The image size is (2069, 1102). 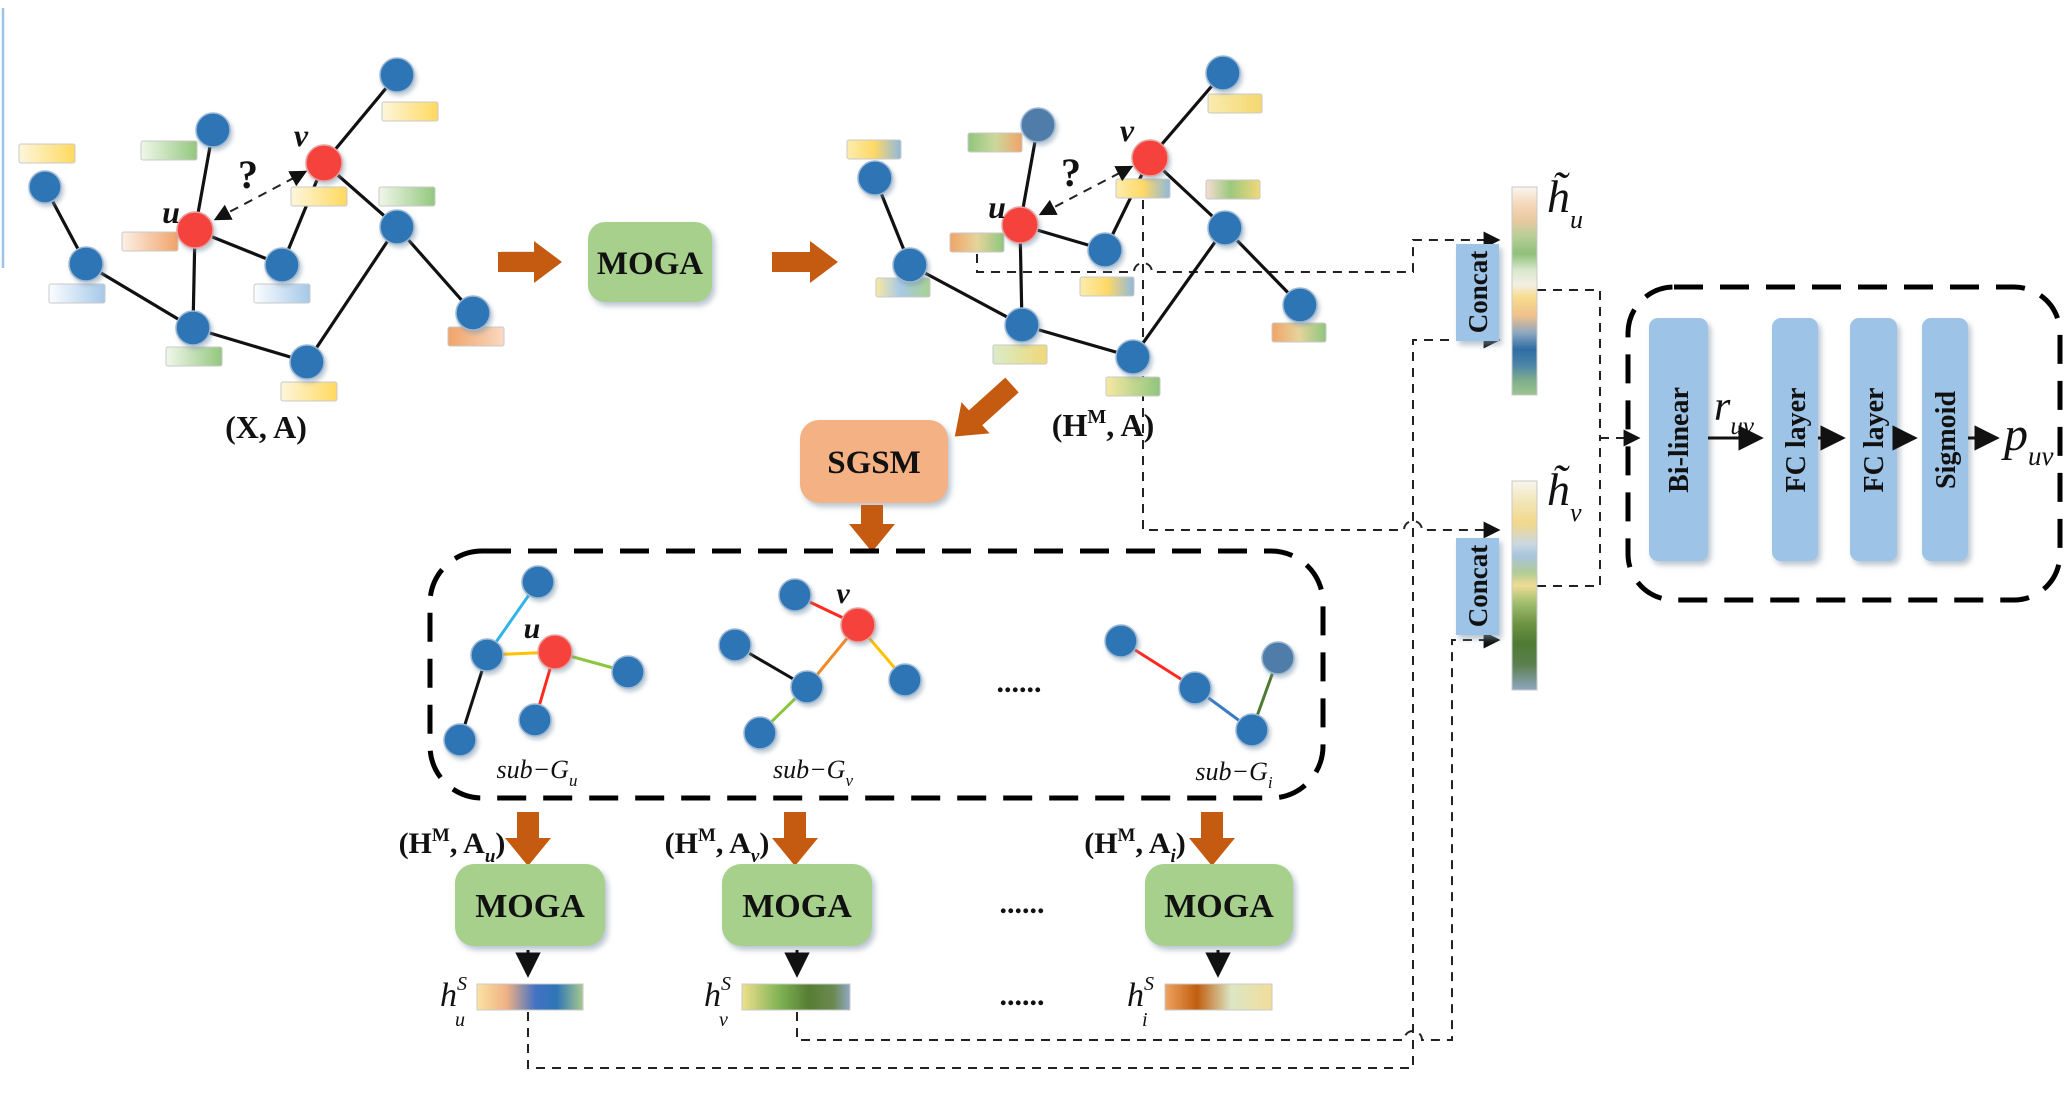 I want to click on caption-close: ), so click(x=500, y=843).